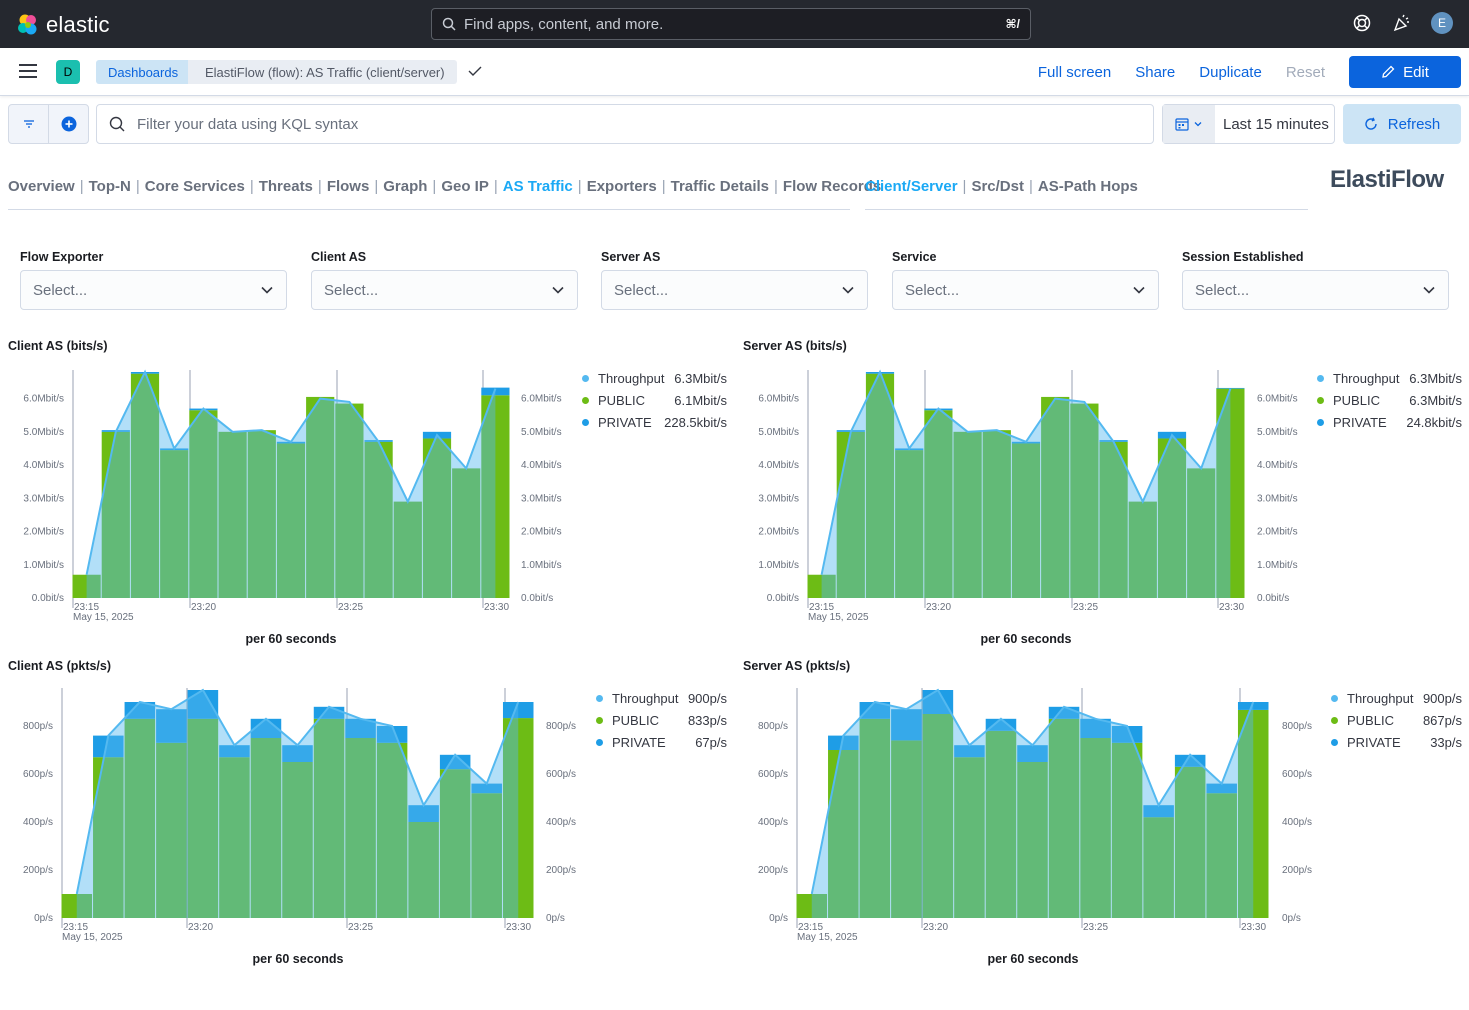  What do you see at coordinates (194, 186) in the screenshot?
I see `tab-core-services: Core Services` at bounding box center [194, 186].